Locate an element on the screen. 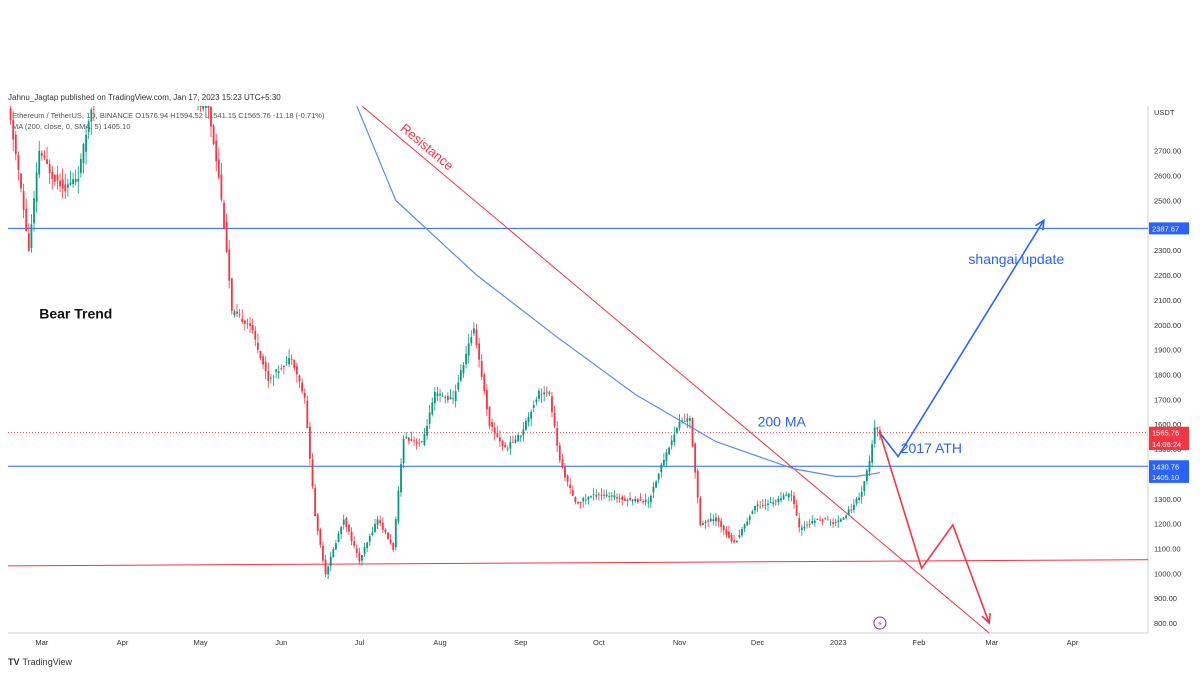 This screenshot has height=675, width=1200. price-tick-label: 800.00 is located at coordinates (1165, 623).